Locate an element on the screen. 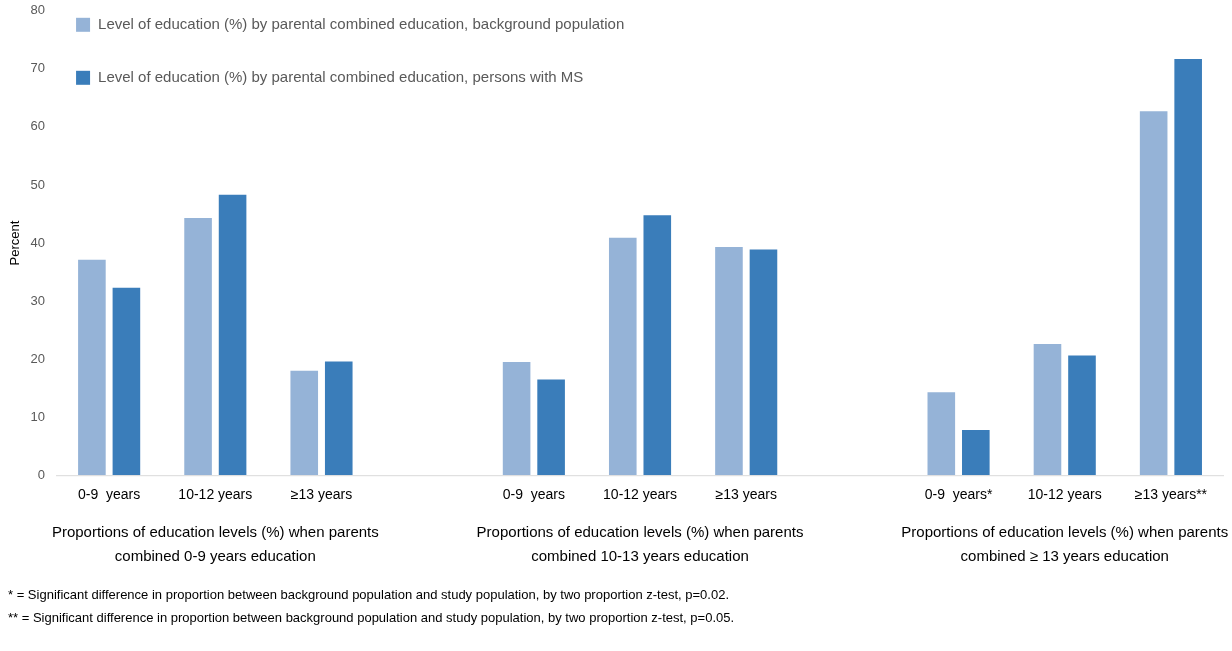 The image size is (1232, 651). legend-label: Level of education (%) by parental combined education, persons with MS is located at coordinates (341, 76).